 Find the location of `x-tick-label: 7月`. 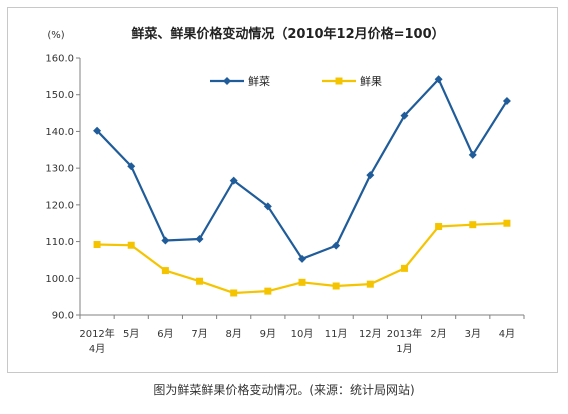

x-tick-label: 7月 is located at coordinates (199, 334).